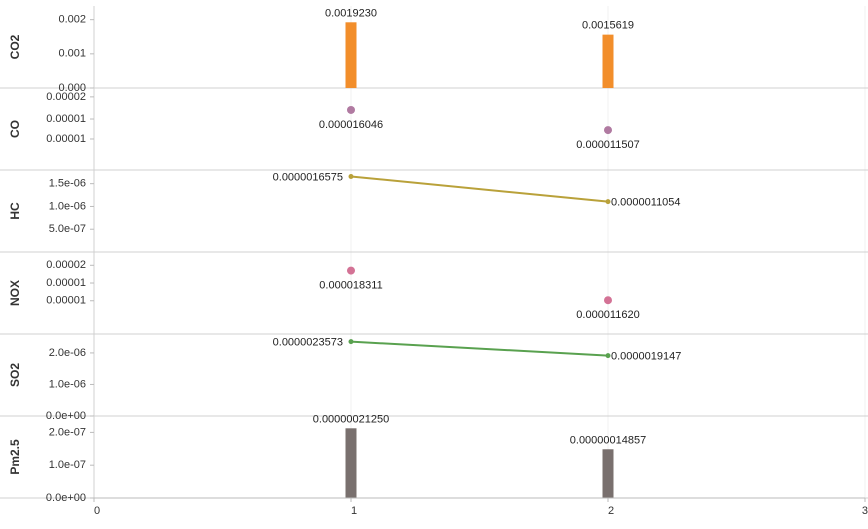  What do you see at coordinates (72, 88) in the screenshot?
I see `y-tick-label: 0.000` at bounding box center [72, 88].